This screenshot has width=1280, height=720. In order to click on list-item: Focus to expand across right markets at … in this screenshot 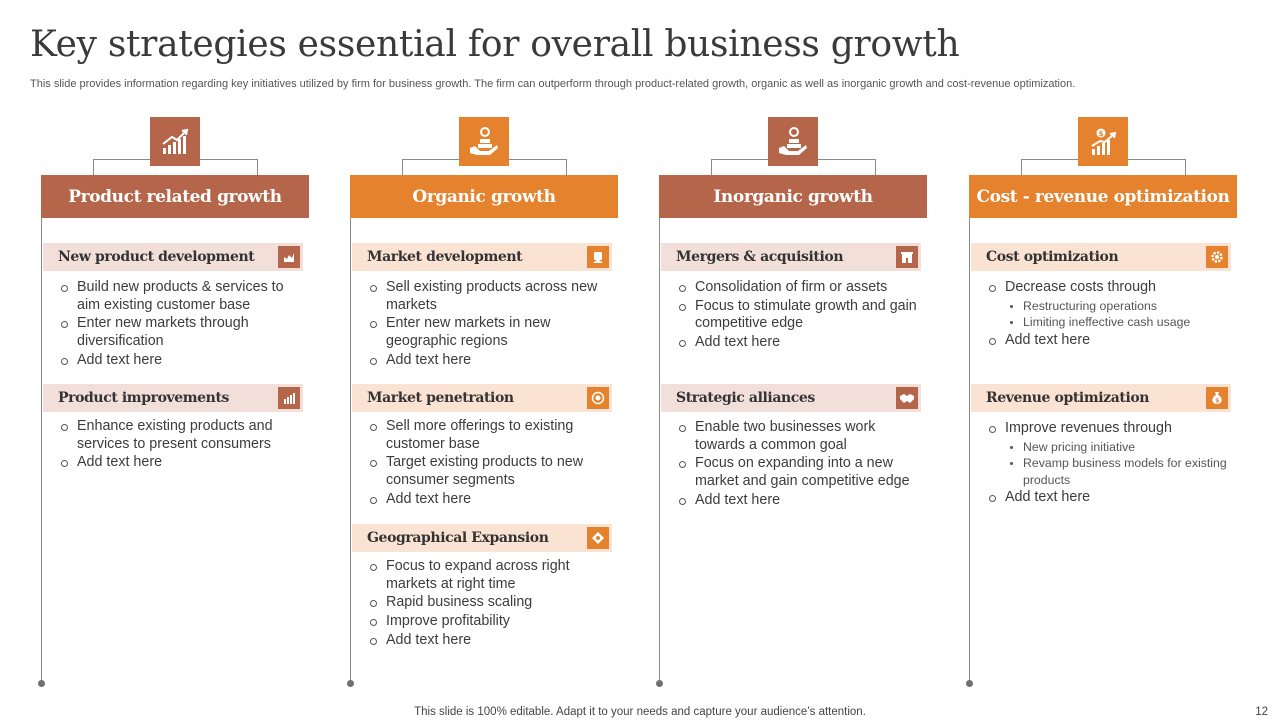, I will do `click(490, 575)`.